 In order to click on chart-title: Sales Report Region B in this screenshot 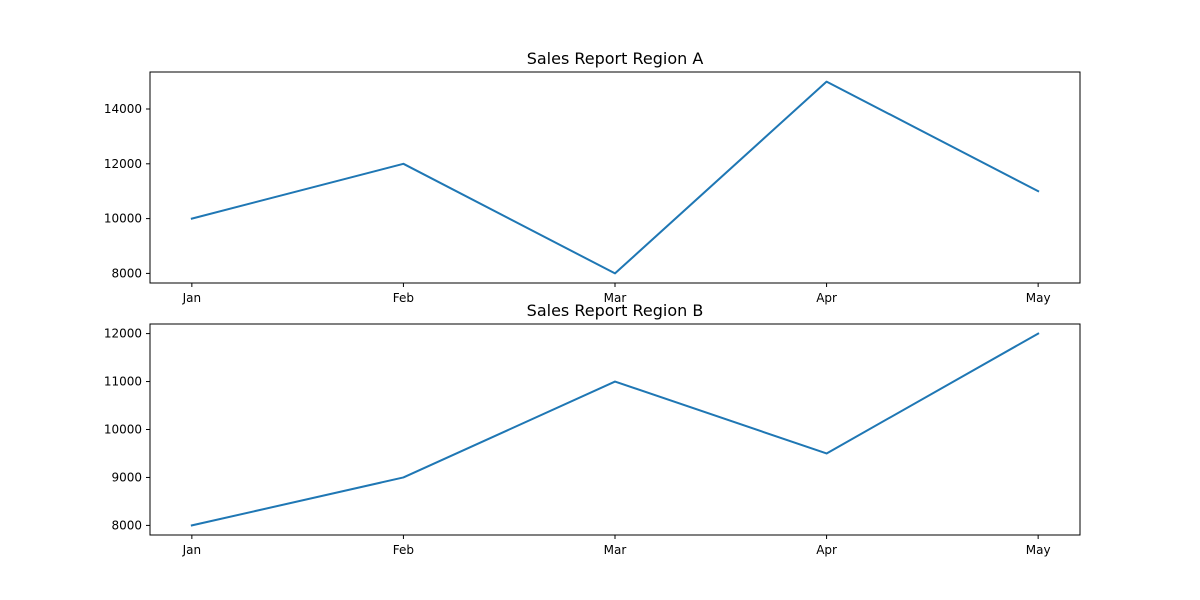, I will do `click(615, 310)`.